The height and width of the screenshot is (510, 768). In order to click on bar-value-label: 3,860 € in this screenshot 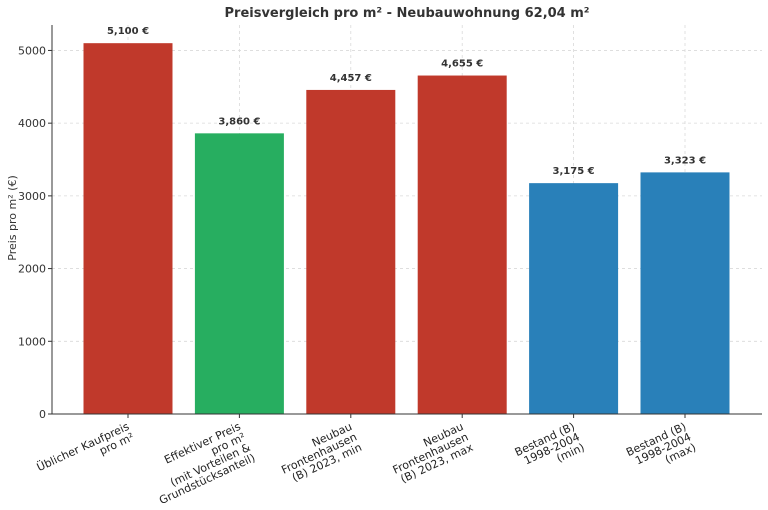, I will do `click(239, 121)`.